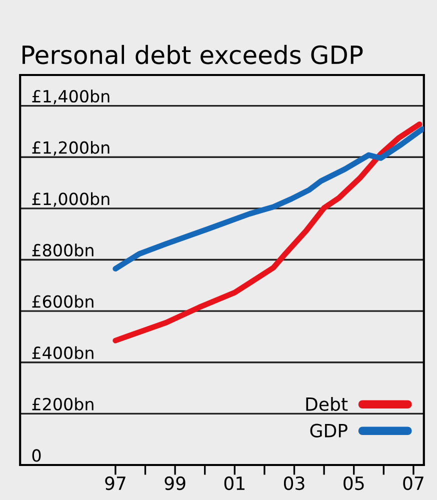 The height and width of the screenshot is (500, 437). Describe the element at coordinates (294, 483) in the screenshot. I see `x-tick-label: 03` at that location.